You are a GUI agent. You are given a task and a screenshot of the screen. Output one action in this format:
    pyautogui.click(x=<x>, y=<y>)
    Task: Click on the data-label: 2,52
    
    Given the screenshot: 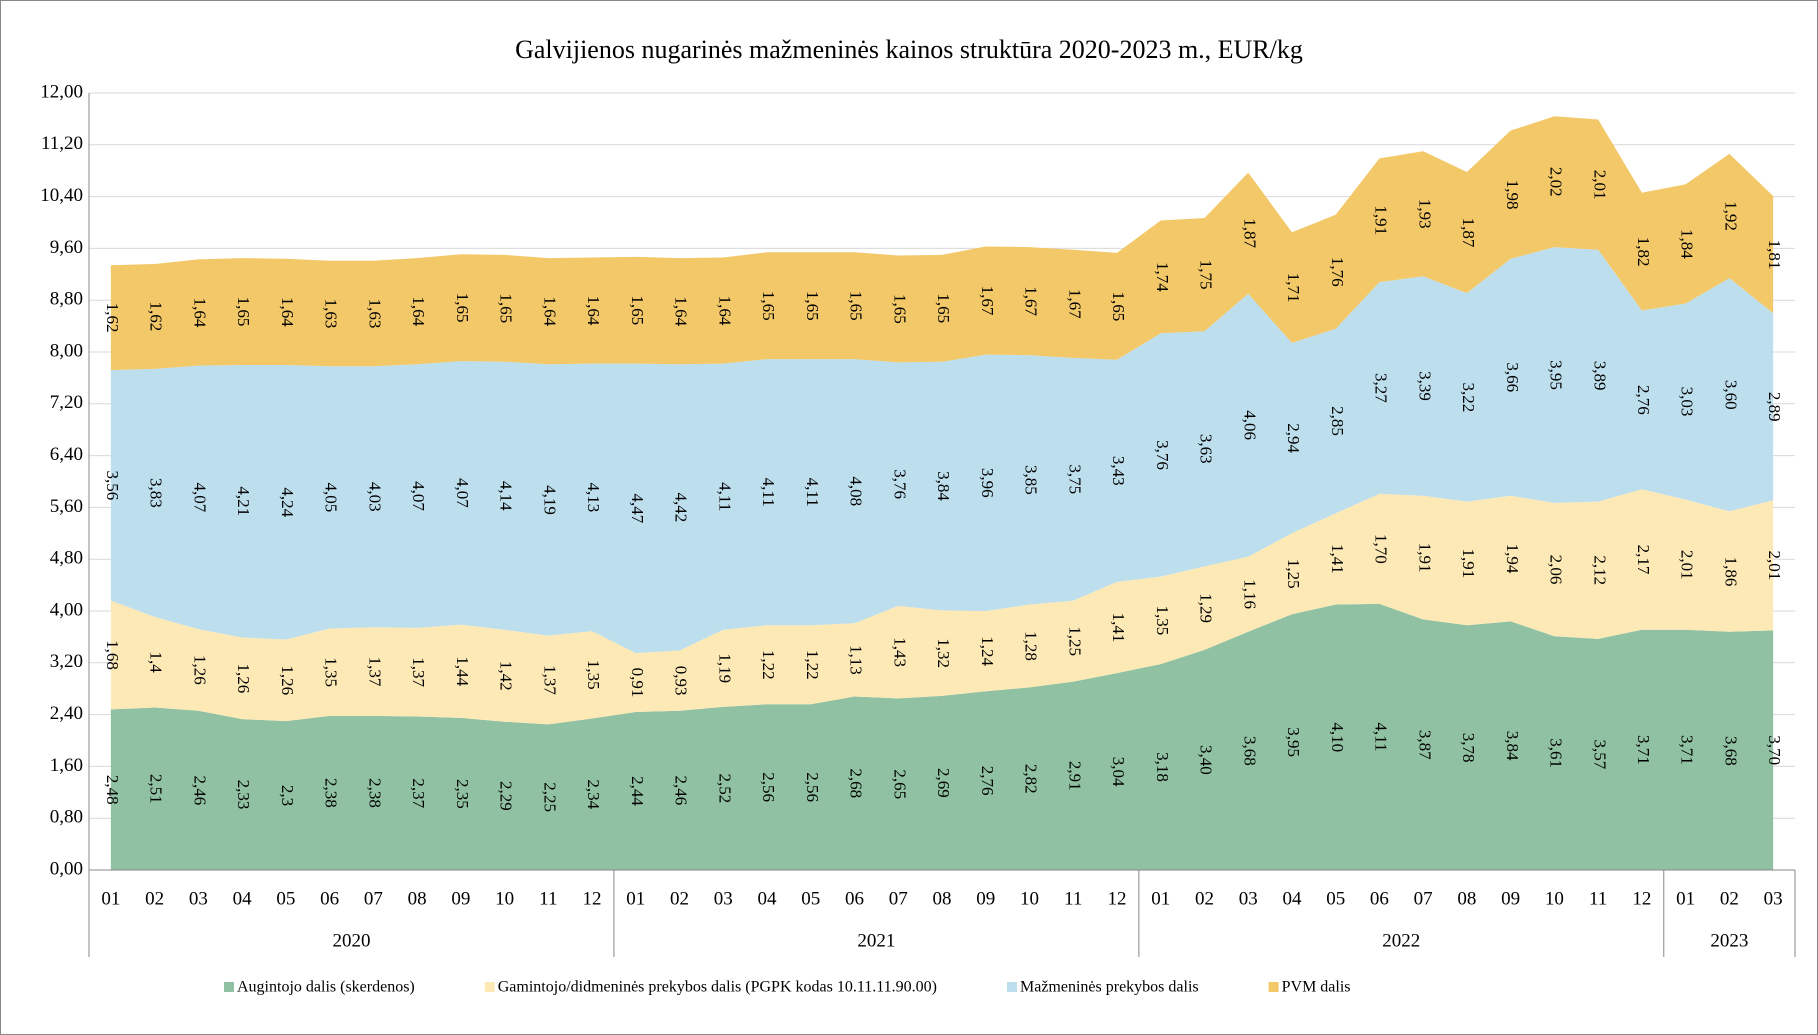 What is the action you would take?
    pyautogui.click(x=724, y=789)
    